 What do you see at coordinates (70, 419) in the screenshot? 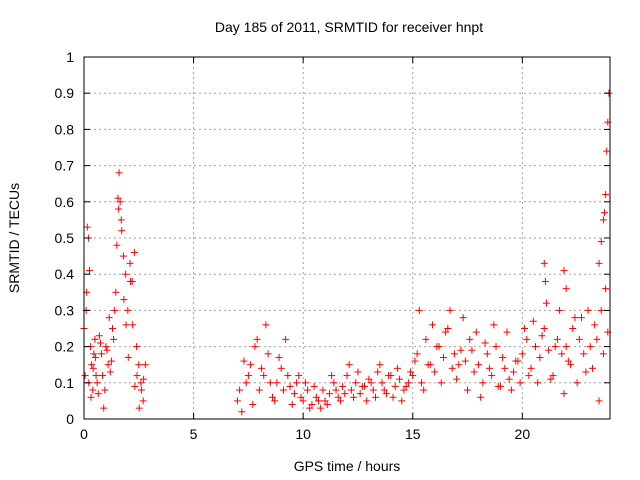
I see `y-tick-label: 0` at bounding box center [70, 419].